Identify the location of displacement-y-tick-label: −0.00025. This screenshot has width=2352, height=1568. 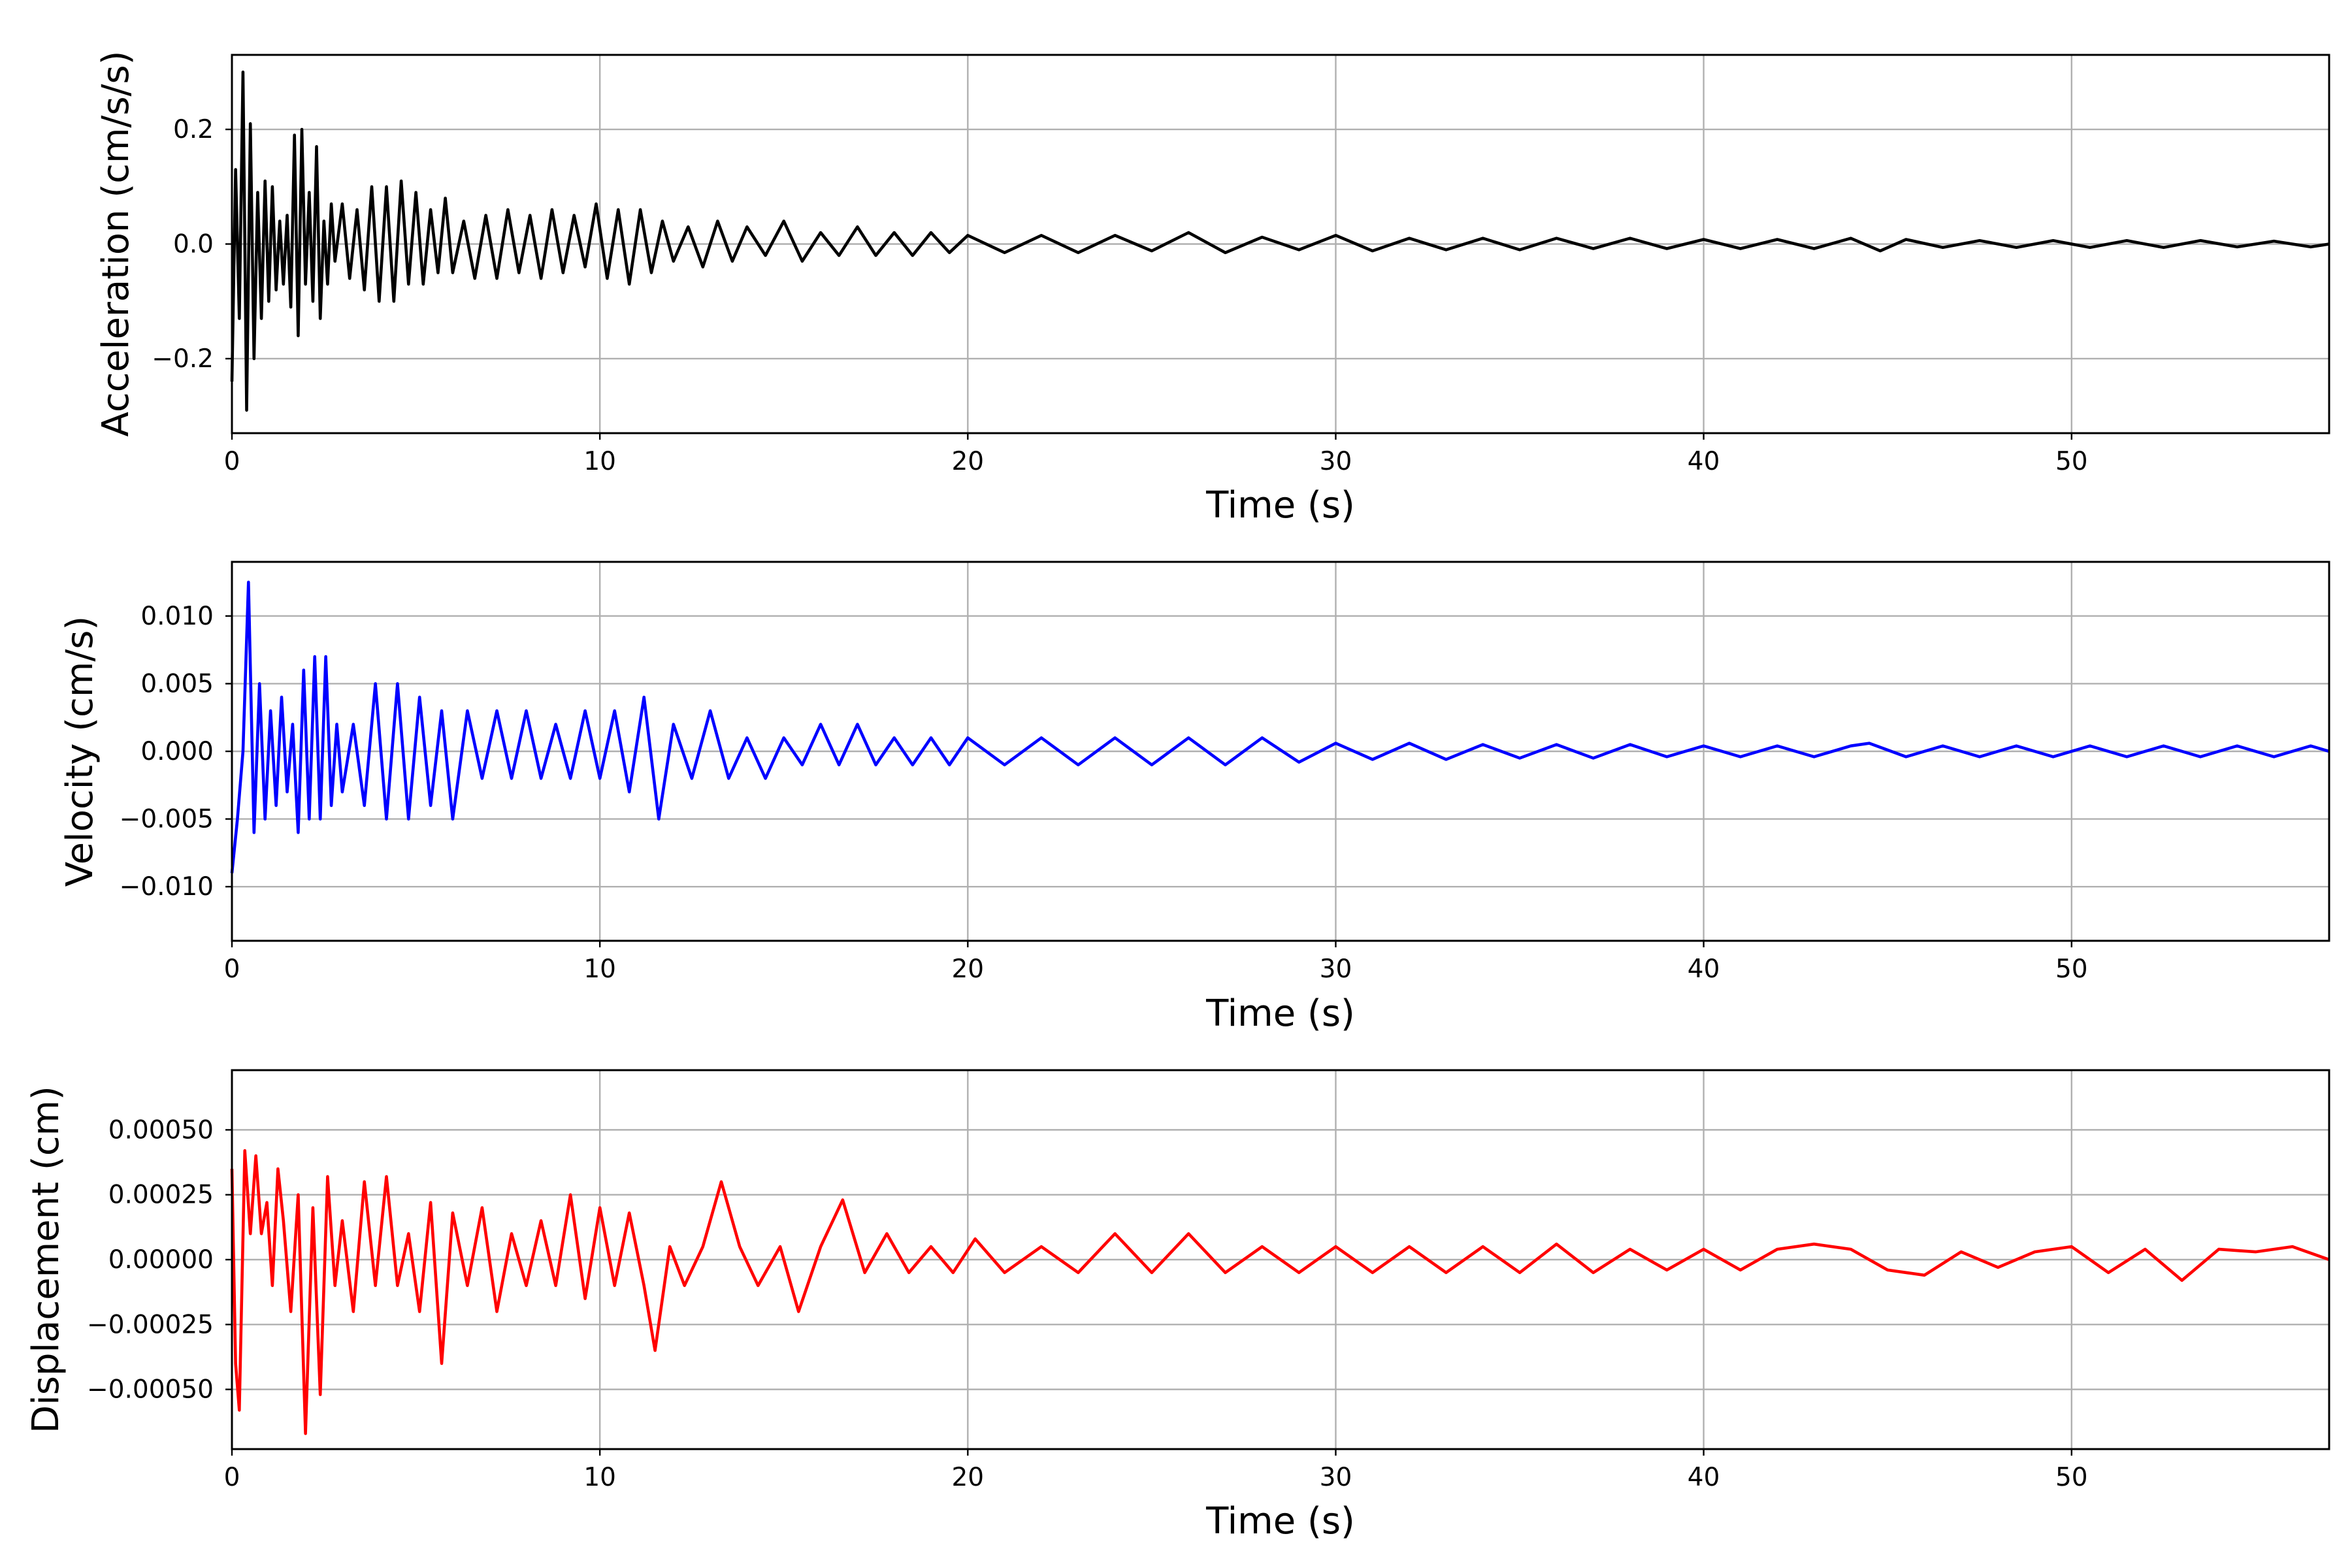
(150, 1324).